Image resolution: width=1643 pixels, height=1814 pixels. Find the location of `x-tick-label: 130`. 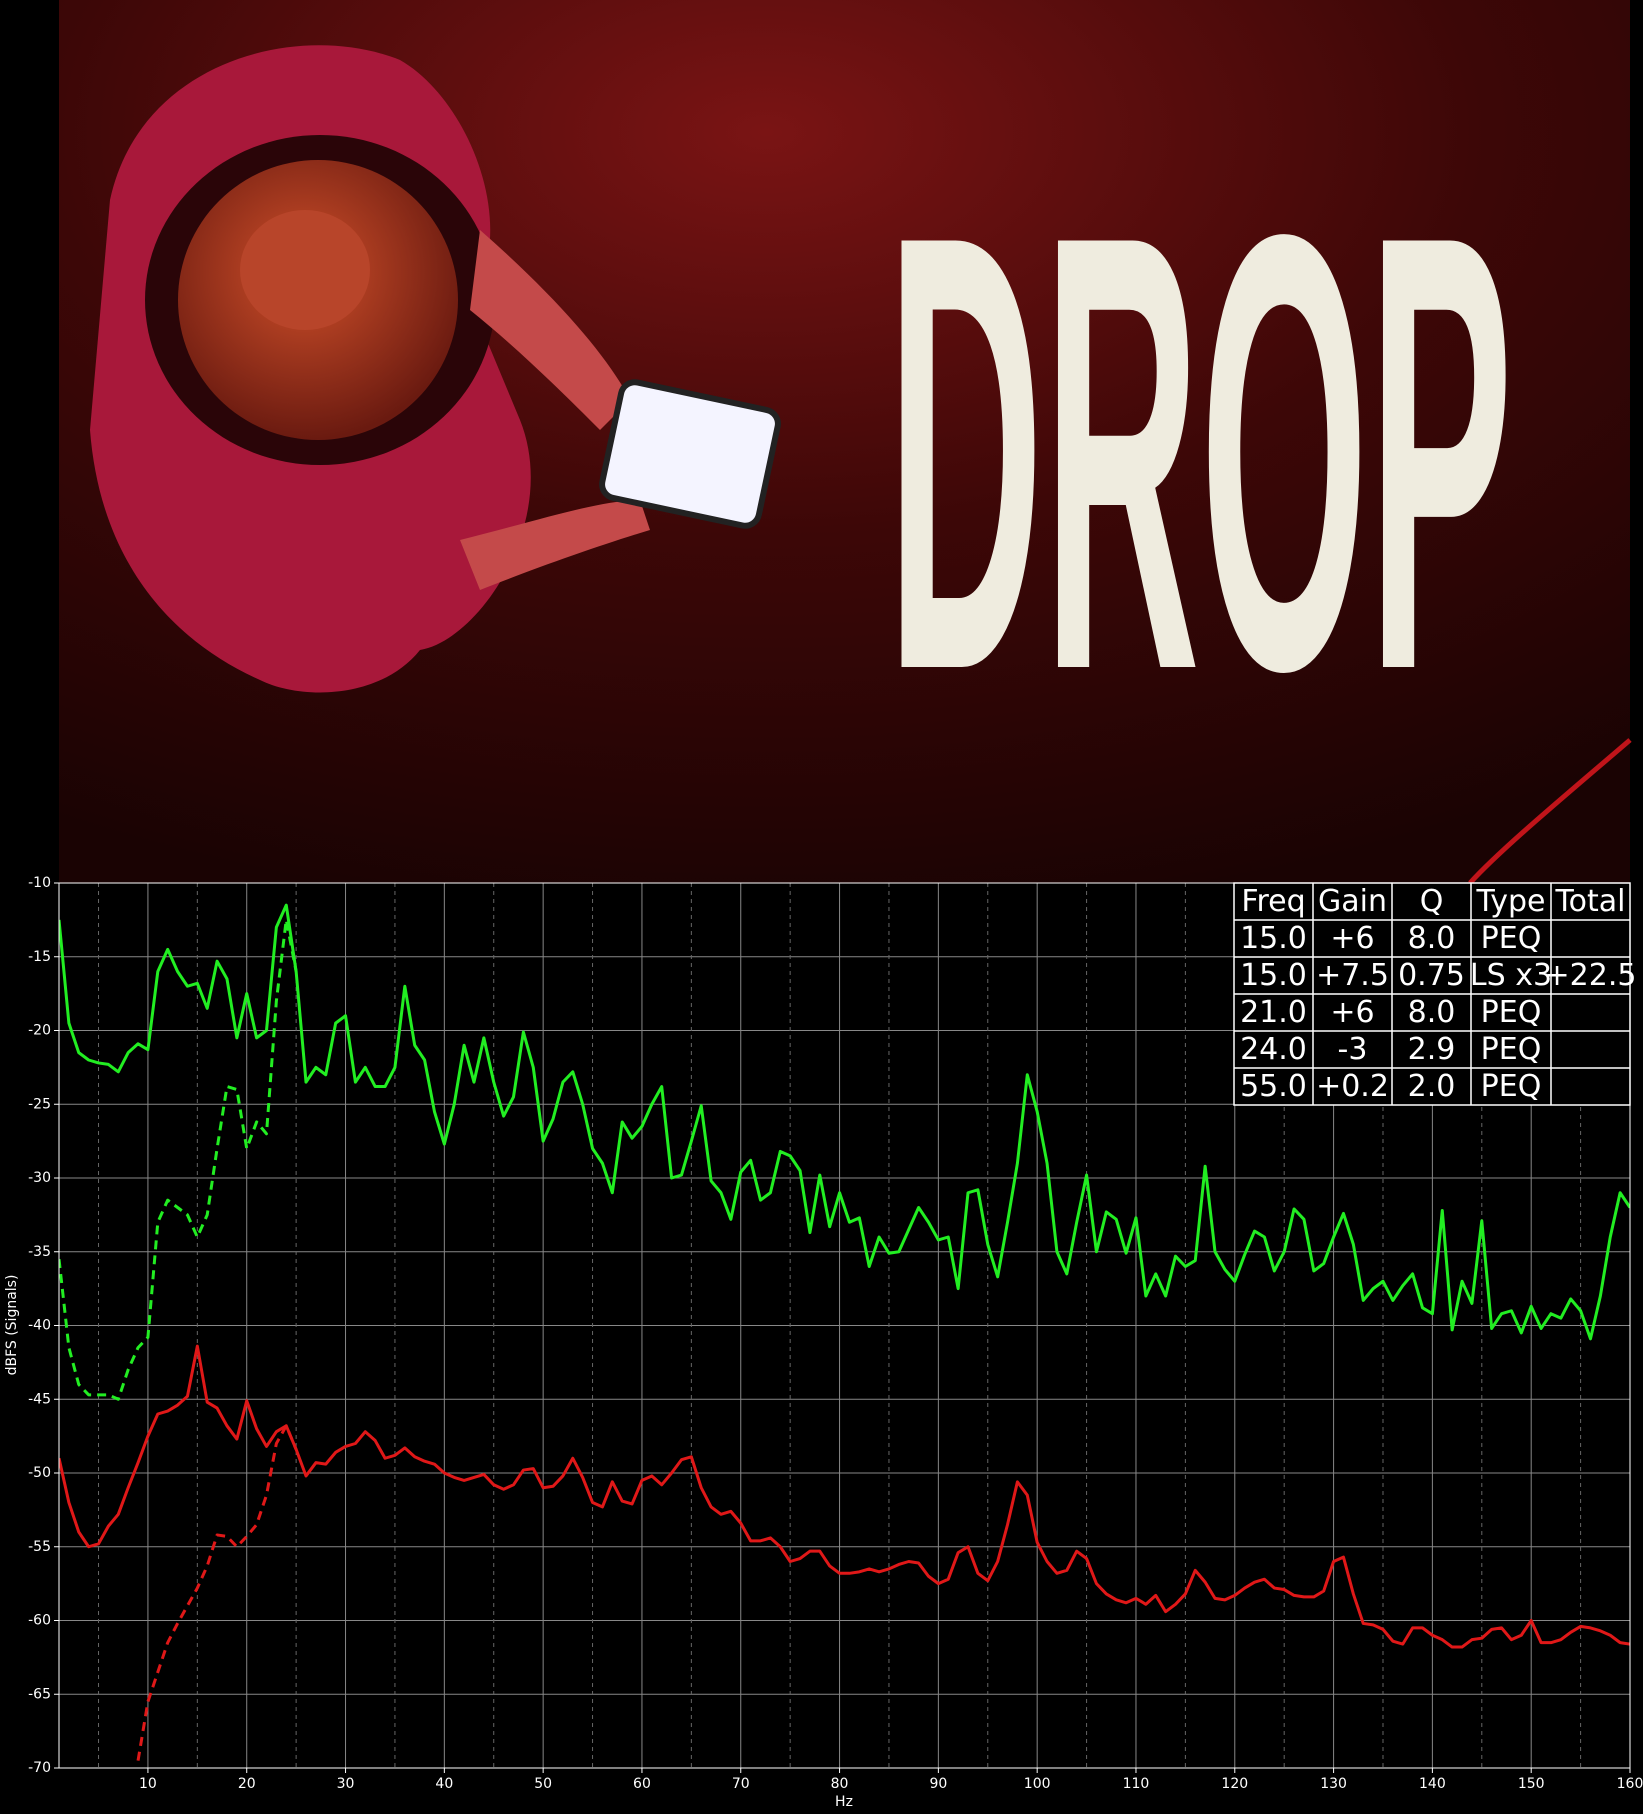

x-tick-label: 130 is located at coordinates (1333, 1784).